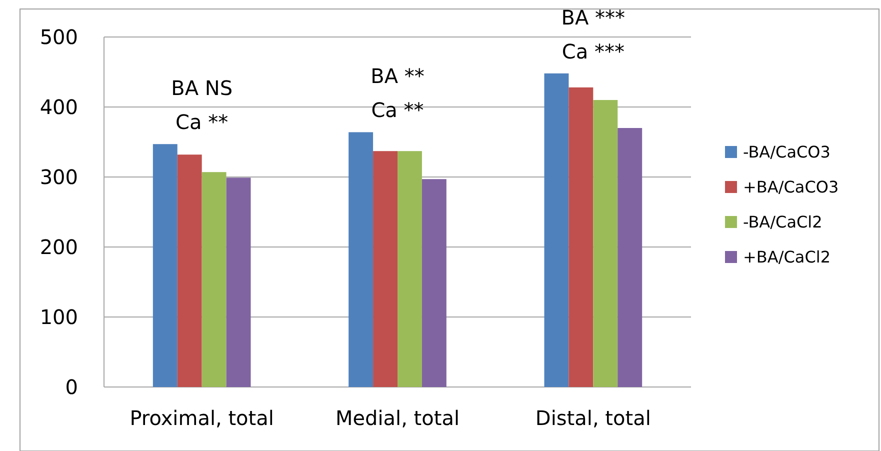 This screenshot has width=881, height=451. I want to click on legend-label: -BA/CaCl2, so click(782, 222).